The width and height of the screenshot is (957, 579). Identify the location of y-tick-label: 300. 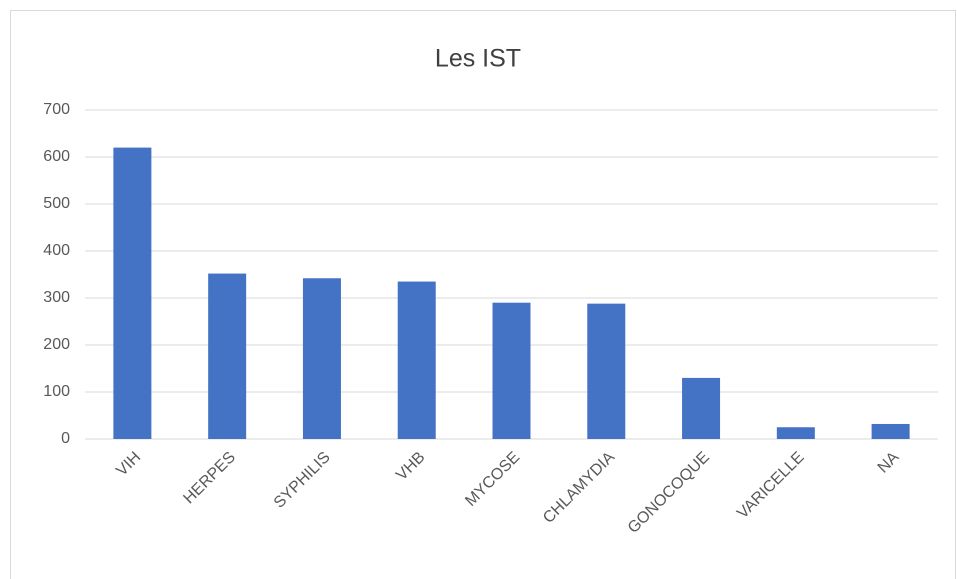
(56, 297).